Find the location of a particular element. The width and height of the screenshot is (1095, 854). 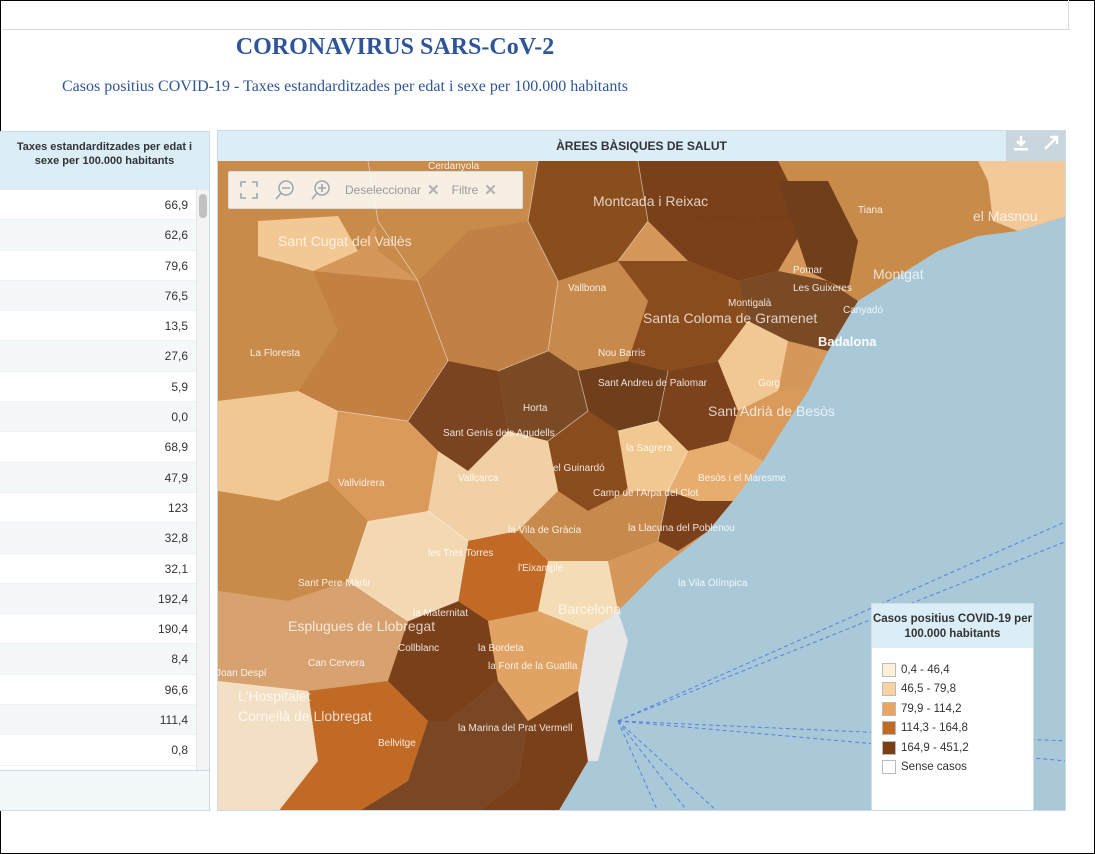

zoom-out-icon is located at coordinates (285, 190).